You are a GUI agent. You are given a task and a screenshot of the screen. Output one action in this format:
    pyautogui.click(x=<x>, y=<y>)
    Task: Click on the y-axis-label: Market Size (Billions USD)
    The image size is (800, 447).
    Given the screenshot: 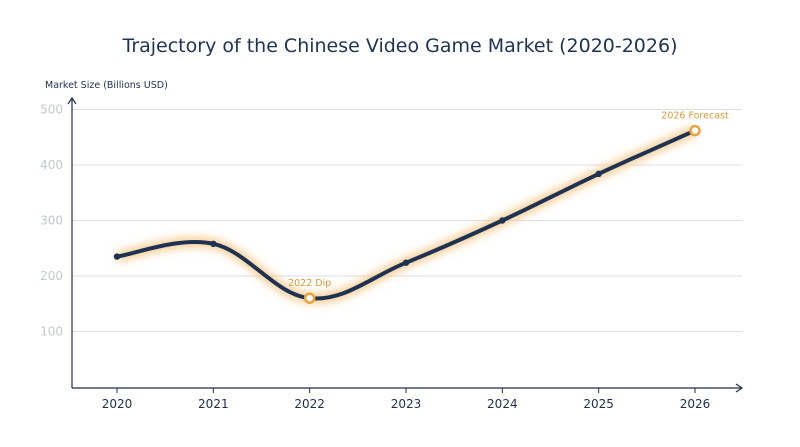 What is the action you would take?
    pyautogui.click(x=106, y=85)
    